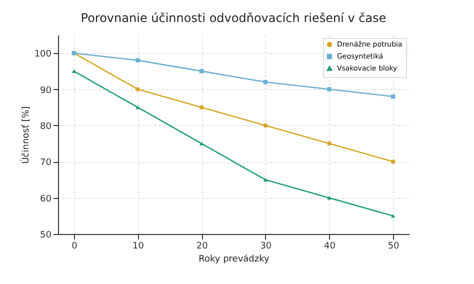 This screenshot has height=284, width=474. What do you see at coordinates (138, 247) in the screenshot?
I see `x-tick-label: 10` at bounding box center [138, 247].